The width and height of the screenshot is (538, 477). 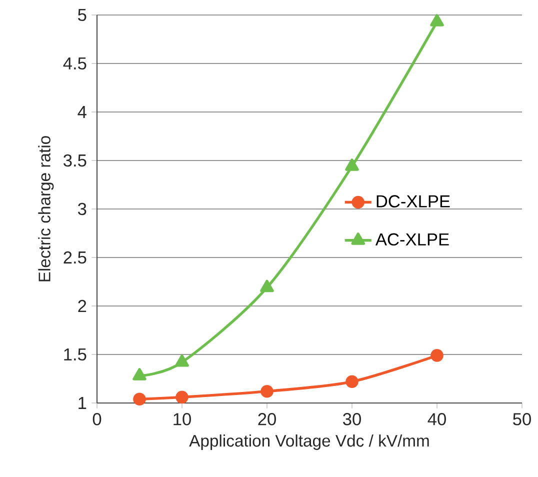 What do you see at coordinates (437, 419) in the screenshot?
I see `x-tick-label: 40` at bounding box center [437, 419].